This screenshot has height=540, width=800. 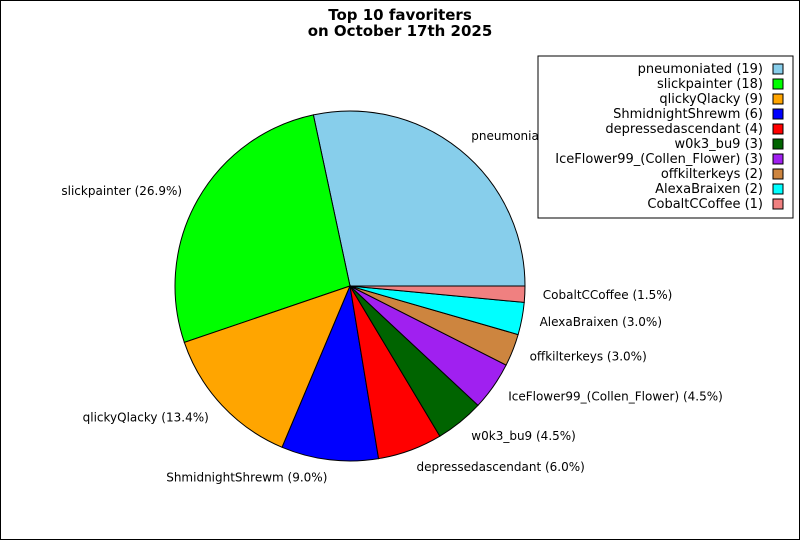 I want to click on pie-slice-slickpainter, so click(x=262, y=229).